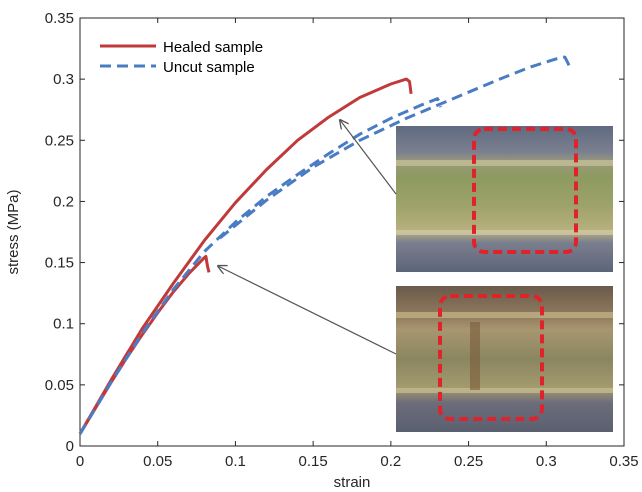  Describe the element at coordinates (390, 461) in the screenshot. I see `x-tick-label: 0.2` at that location.